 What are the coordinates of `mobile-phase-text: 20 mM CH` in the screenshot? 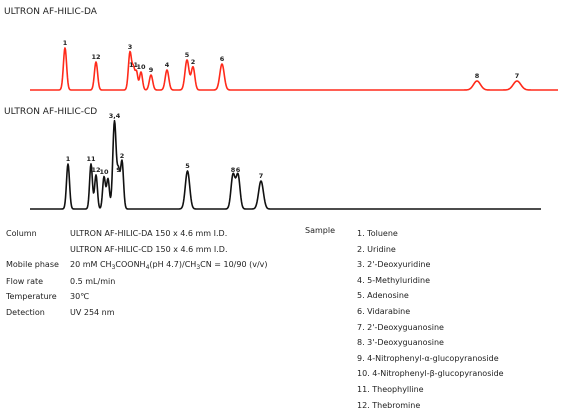 It's located at (91, 265).